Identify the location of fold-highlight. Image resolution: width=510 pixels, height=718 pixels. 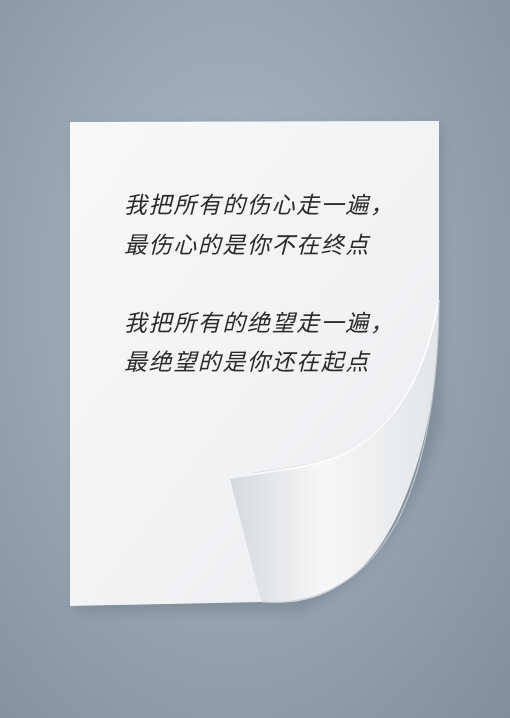
(334, 389).